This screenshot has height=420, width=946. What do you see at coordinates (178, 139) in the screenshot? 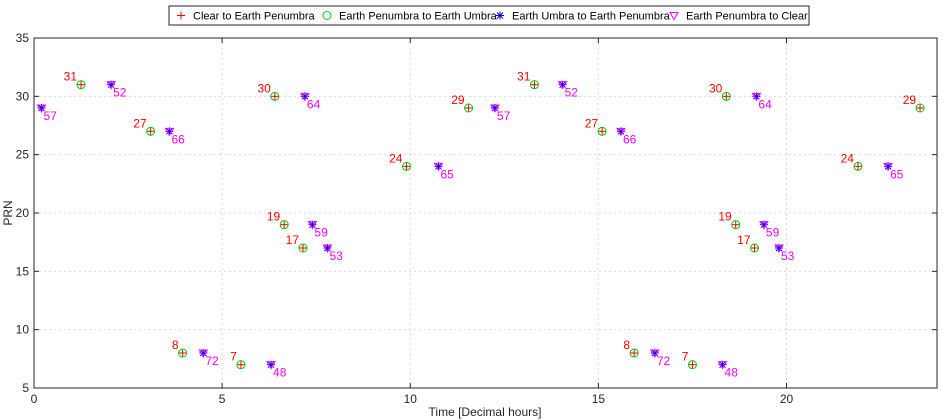
I see `pass-end-label: 66` at bounding box center [178, 139].